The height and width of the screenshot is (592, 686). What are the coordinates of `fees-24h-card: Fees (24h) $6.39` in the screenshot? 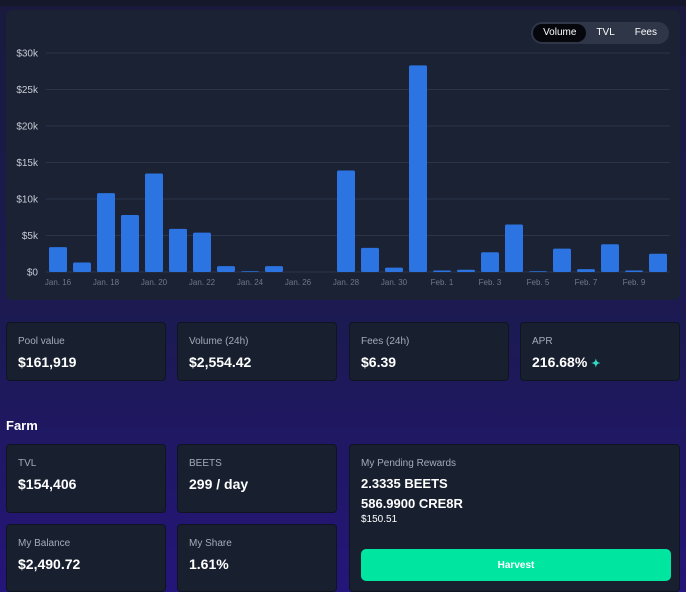 It's located at (429, 351).